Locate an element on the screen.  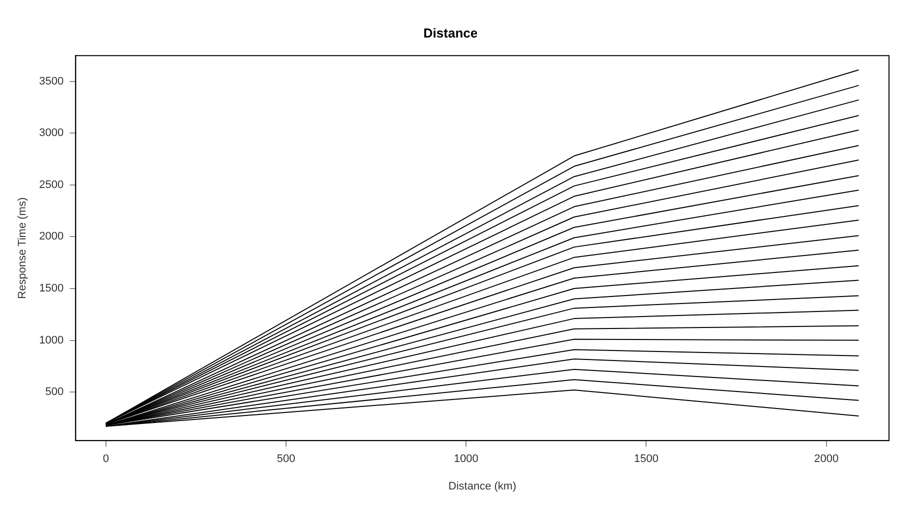
y-tick-label: 3000 is located at coordinates (51, 133).